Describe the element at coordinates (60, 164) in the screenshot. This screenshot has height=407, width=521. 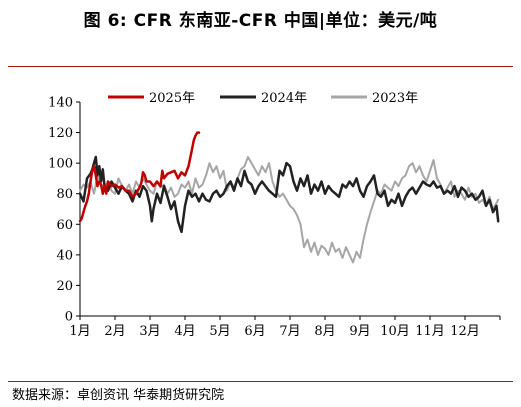
I see `y-tick-label: 100` at that location.